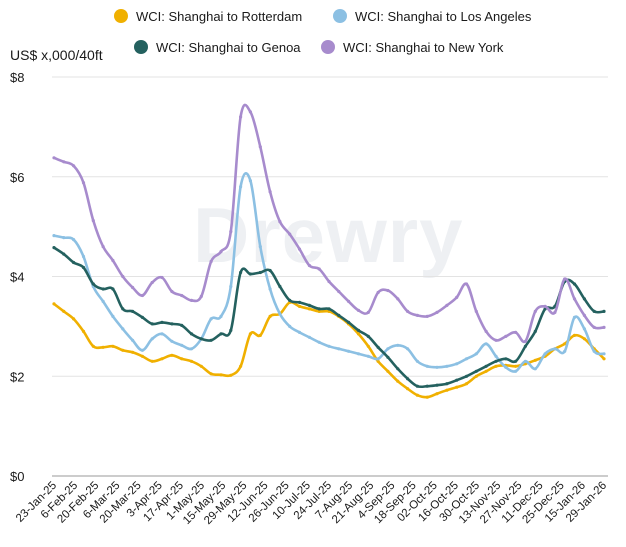 The width and height of the screenshot is (626, 547). What do you see at coordinates (56, 55) in the screenshot?
I see `y-axis-unit-label: US$ x,000/40ft` at bounding box center [56, 55].